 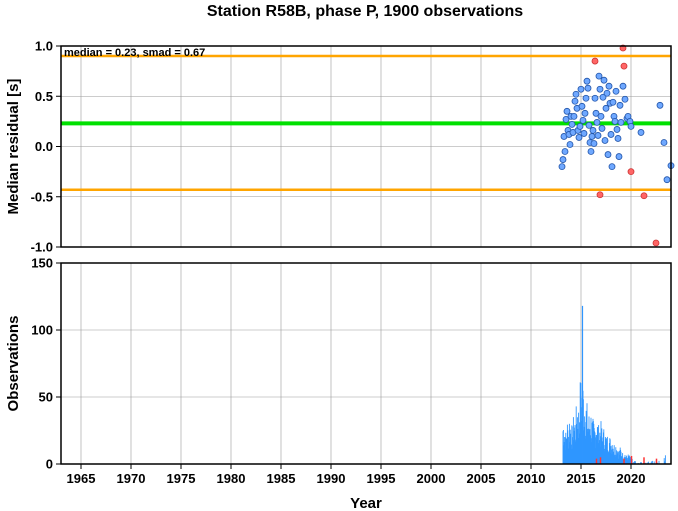 I want to click on residual-y-tick-label: -1.0, so click(x=42, y=247).